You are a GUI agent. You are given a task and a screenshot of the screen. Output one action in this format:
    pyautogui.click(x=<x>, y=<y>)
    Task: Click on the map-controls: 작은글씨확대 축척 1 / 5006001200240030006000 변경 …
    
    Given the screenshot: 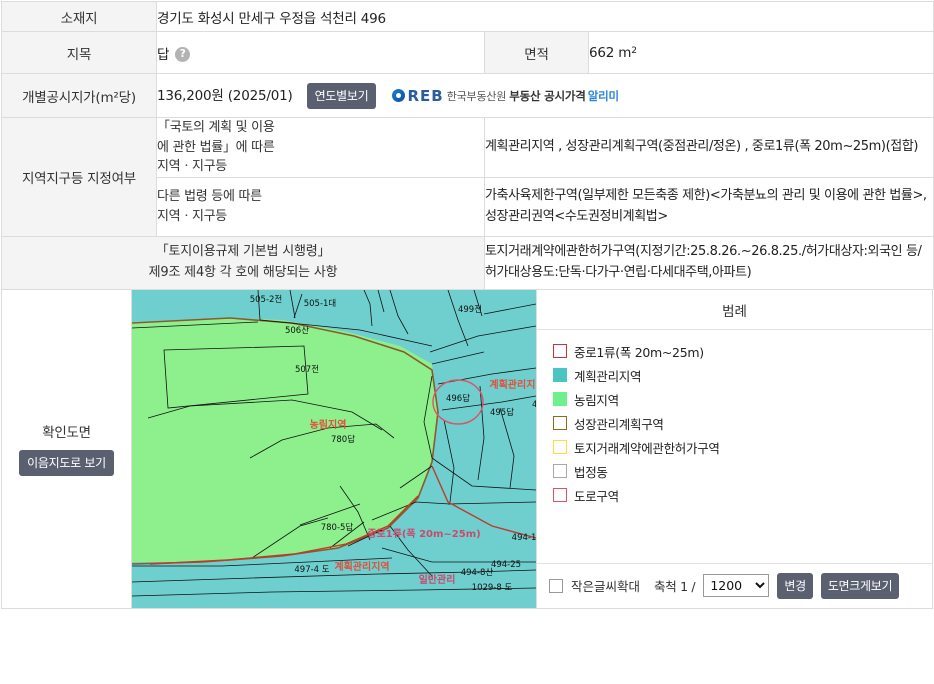 What is the action you would take?
    pyautogui.click(x=734, y=585)
    